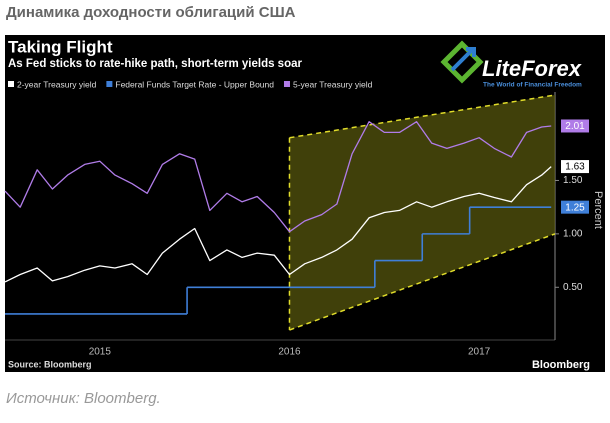 The image size is (610, 423). What do you see at coordinates (194, 84) in the screenshot?
I see `legend-label: Federal Funds Target Rate - Upper Bound` at bounding box center [194, 84].